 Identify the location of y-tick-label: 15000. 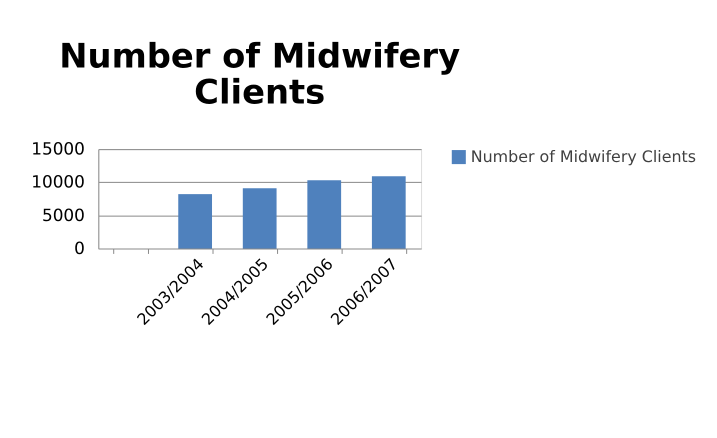
(58, 148).